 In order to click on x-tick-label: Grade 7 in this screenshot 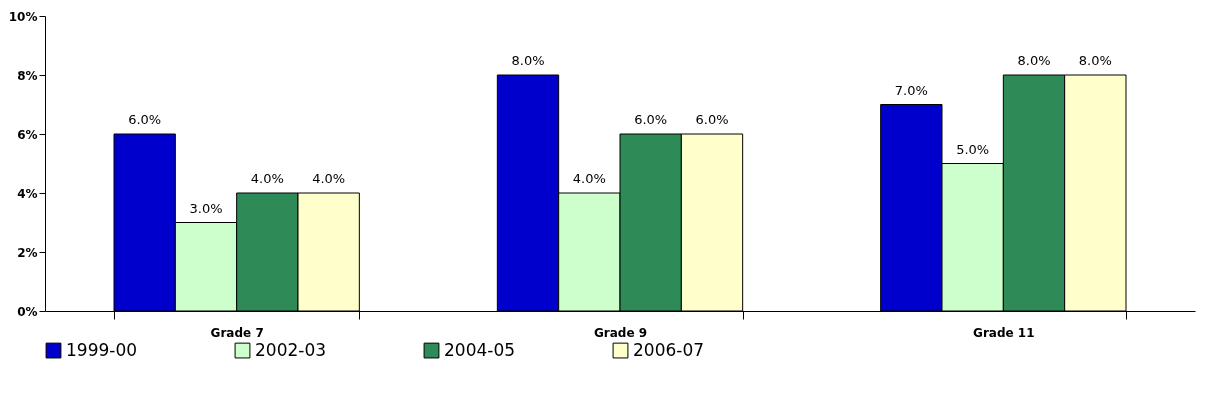, I will do `click(237, 332)`.